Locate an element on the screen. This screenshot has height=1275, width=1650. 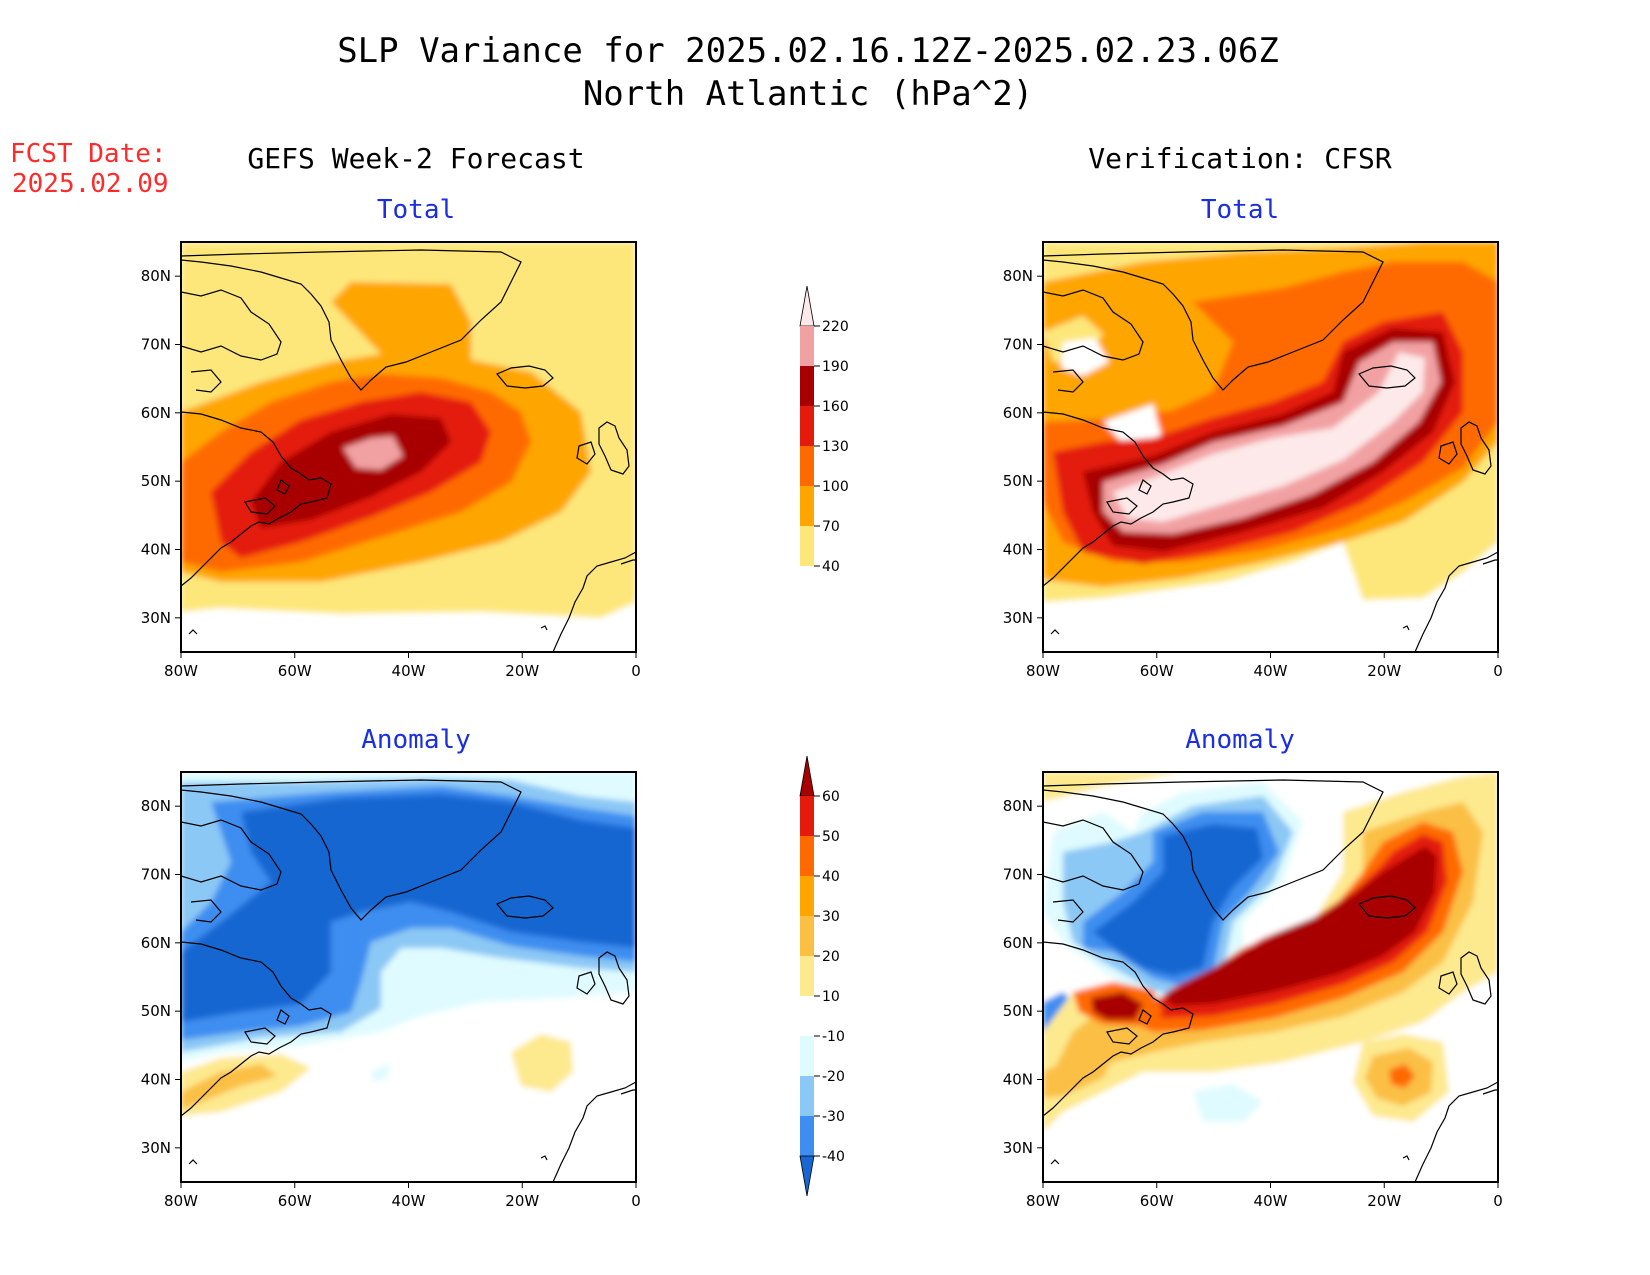
colorbar-label: 30 is located at coordinates (831, 917).